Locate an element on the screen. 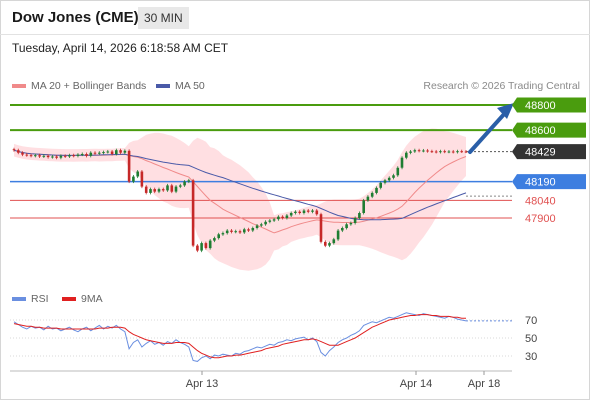  x-tick-label: Apr 14 is located at coordinates (416, 384).